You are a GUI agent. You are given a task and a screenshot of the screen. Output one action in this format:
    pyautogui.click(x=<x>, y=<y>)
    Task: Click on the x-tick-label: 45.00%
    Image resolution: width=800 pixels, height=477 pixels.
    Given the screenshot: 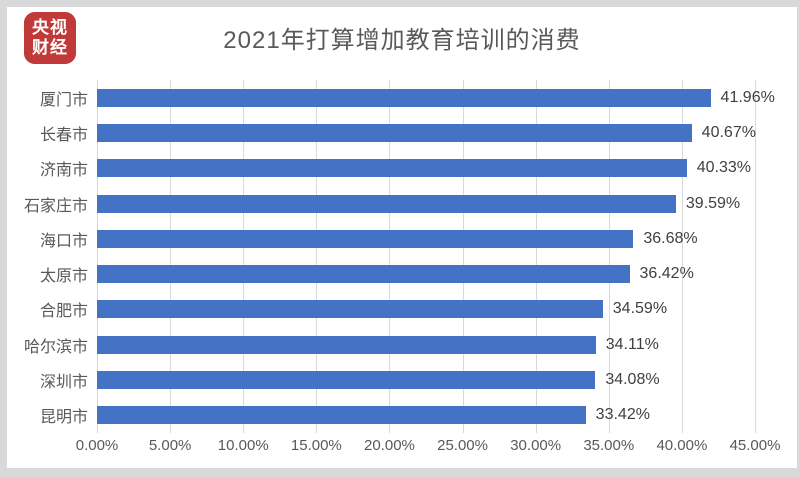 What is the action you would take?
    pyautogui.click(x=755, y=445)
    